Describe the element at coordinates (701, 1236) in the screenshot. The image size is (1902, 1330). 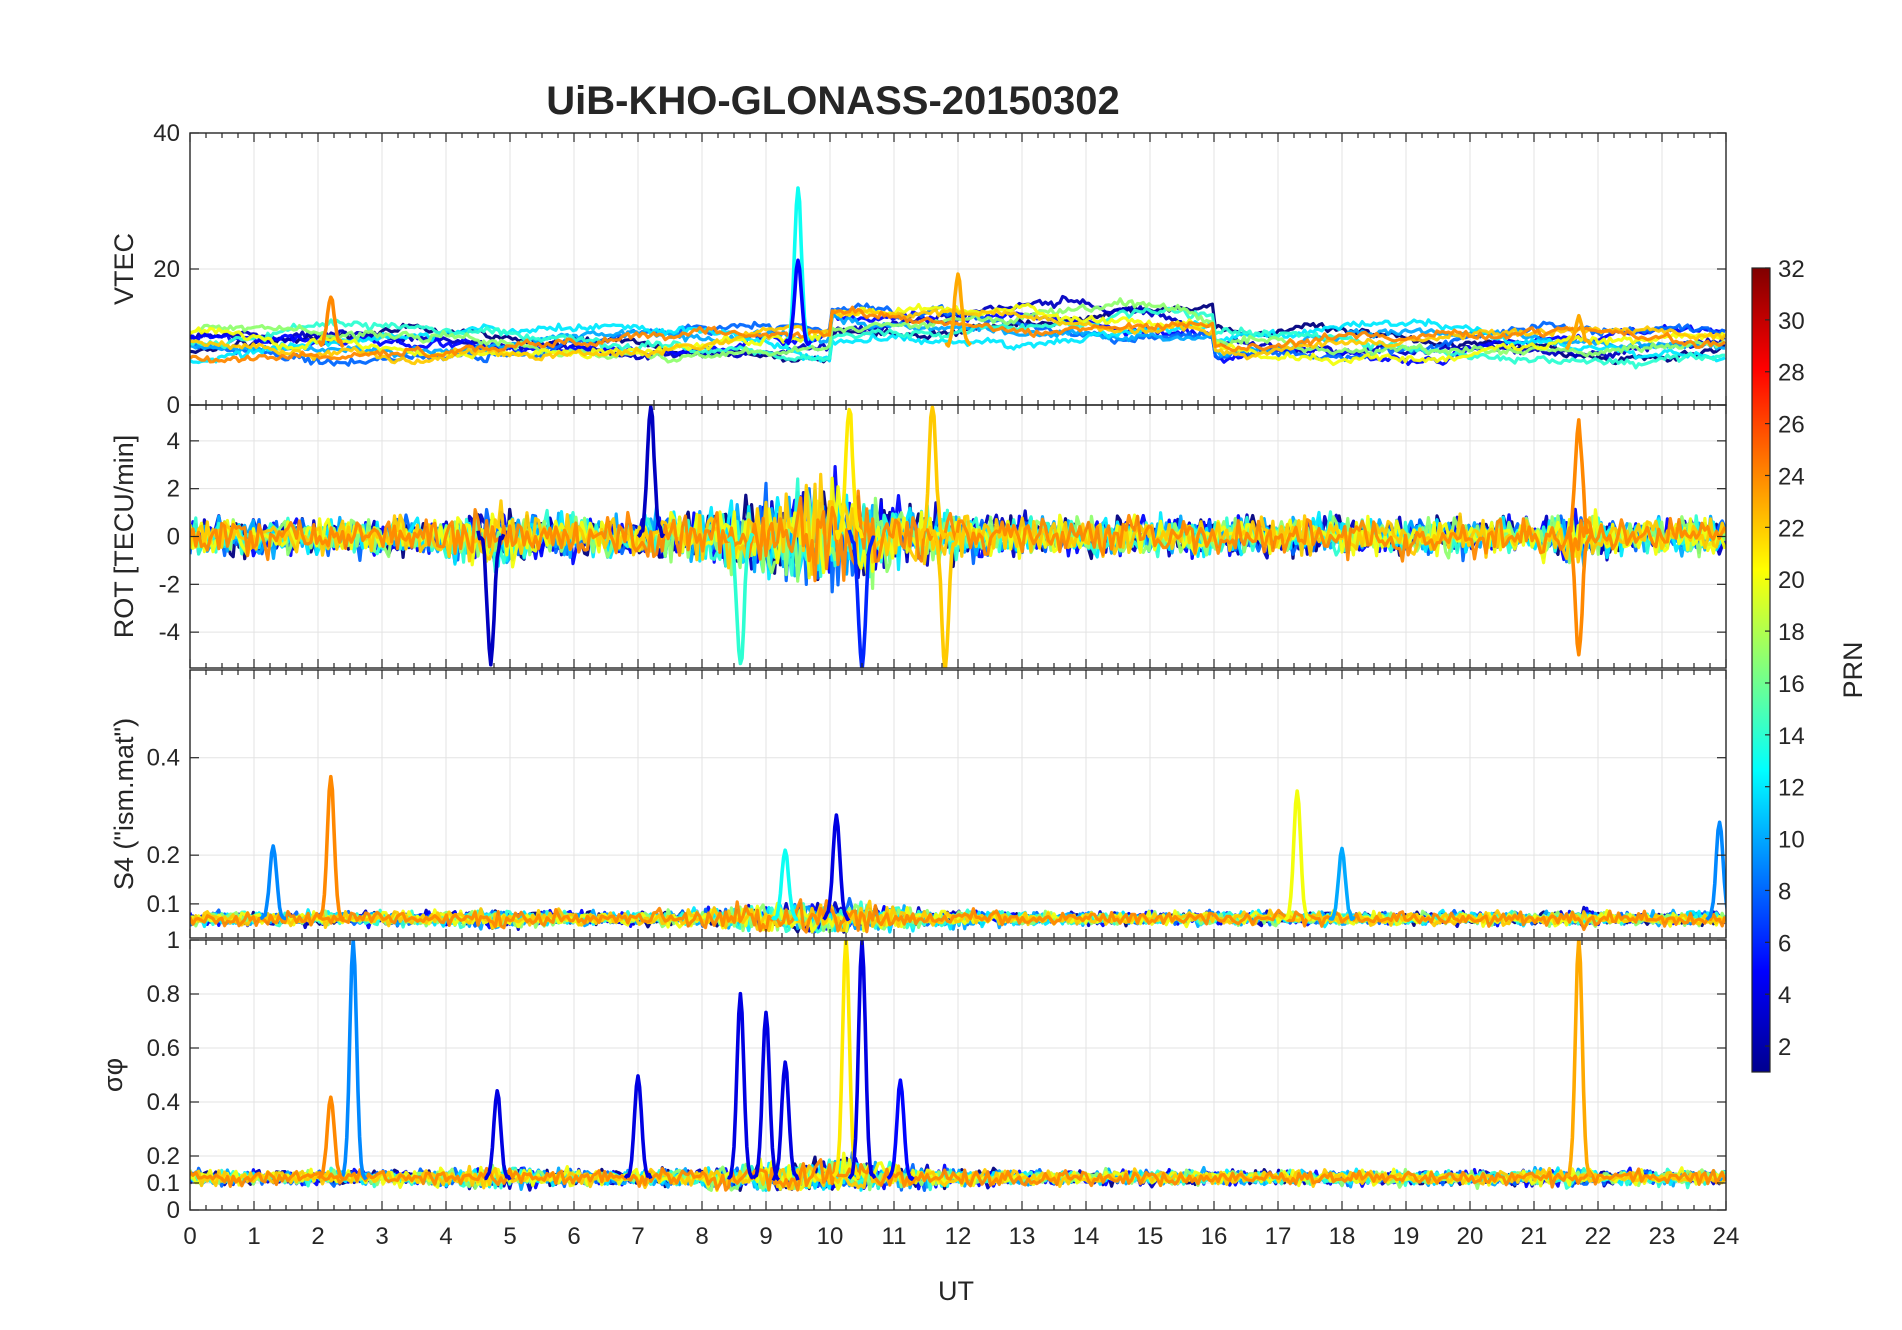
I see `x-tick-label: 8` at that location.